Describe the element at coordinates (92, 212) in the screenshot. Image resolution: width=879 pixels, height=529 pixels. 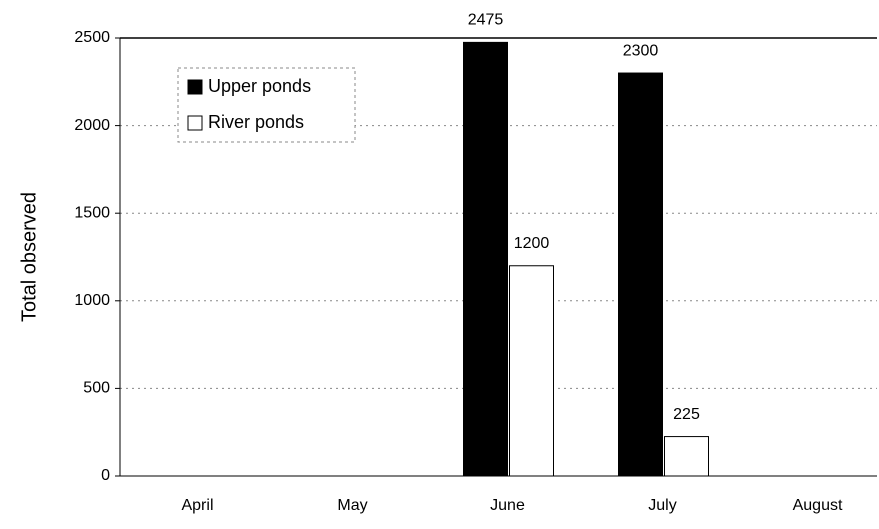
I see `y-tick-label: 1500` at that location.